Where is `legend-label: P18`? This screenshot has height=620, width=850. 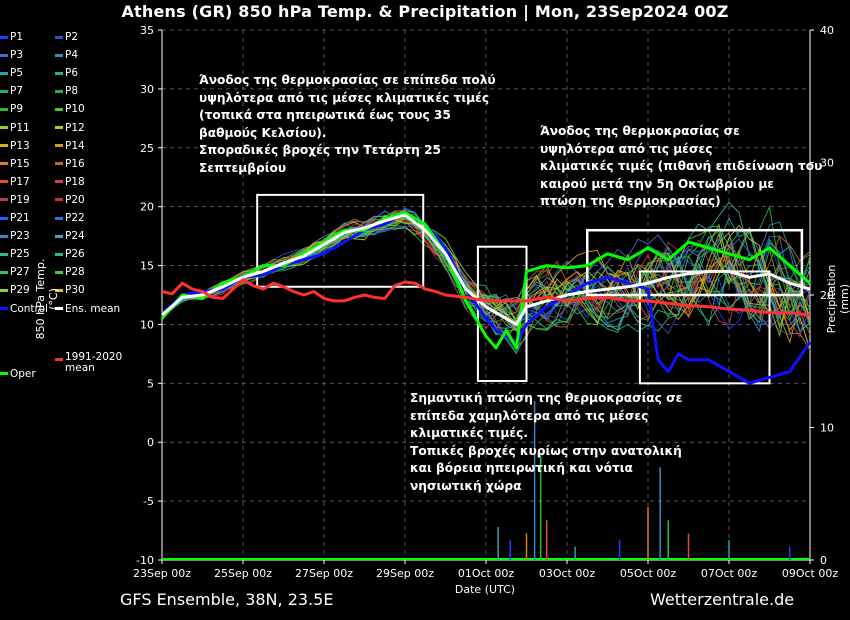
legend-label: P18 is located at coordinates (75, 181).